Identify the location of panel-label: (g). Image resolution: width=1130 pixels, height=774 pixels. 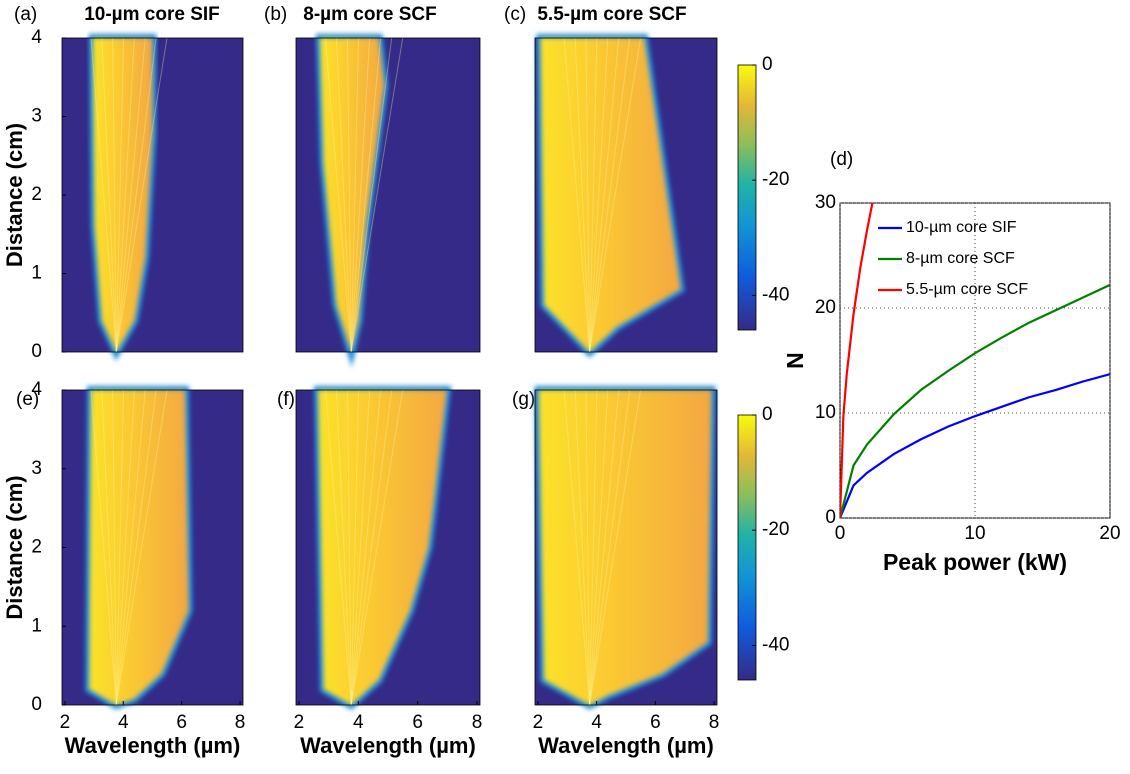
(523, 399).